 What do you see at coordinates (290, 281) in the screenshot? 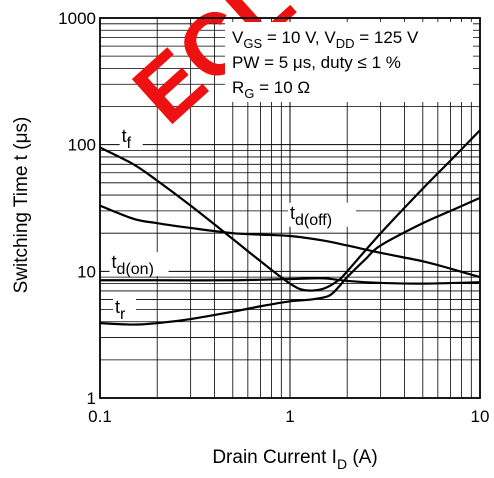
I see `series-line-t-d-on-` at bounding box center [290, 281].